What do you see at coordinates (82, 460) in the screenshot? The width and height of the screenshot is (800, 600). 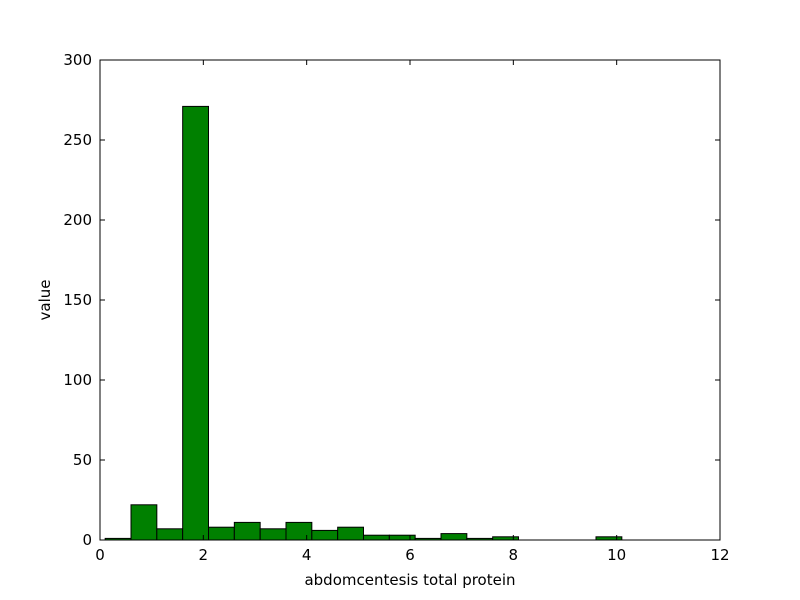 I see `y-tick-label: 50` at bounding box center [82, 460].